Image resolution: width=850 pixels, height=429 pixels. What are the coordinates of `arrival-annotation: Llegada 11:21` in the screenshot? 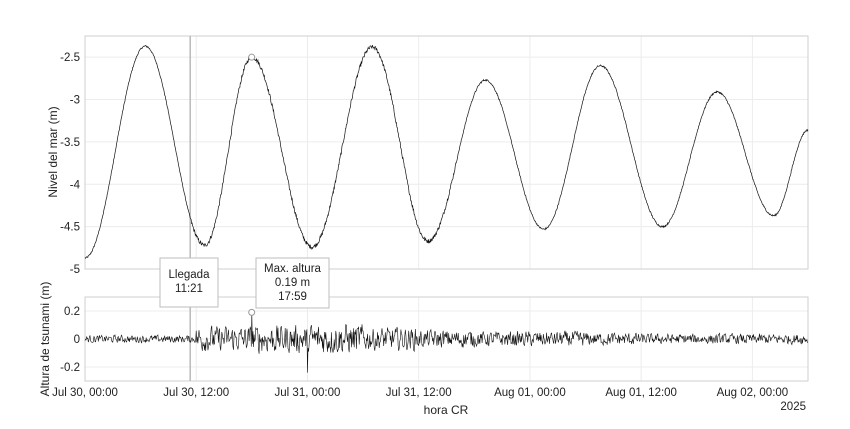 It's located at (189, 282).